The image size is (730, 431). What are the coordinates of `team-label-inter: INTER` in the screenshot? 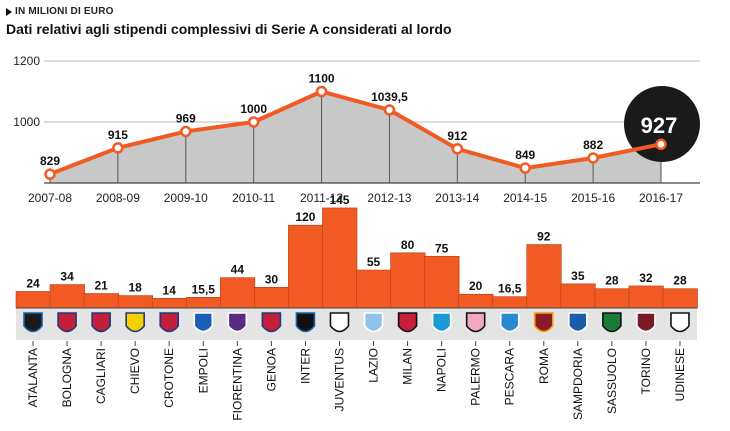 It's located at (305, 366).